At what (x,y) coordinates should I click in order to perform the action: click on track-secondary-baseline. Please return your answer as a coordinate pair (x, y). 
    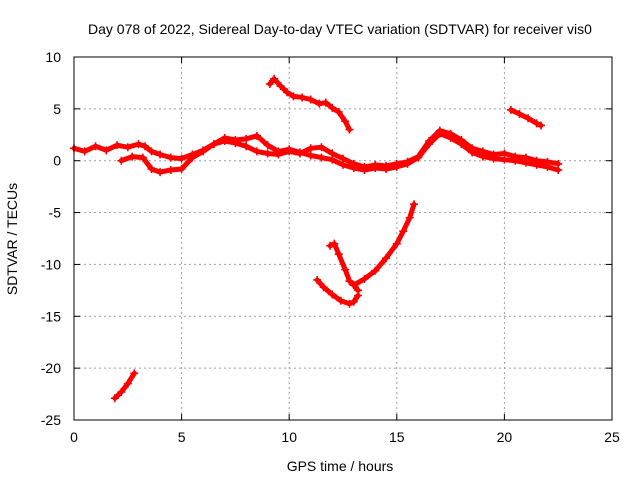
    Looking at the image, I should click on (340, 153).